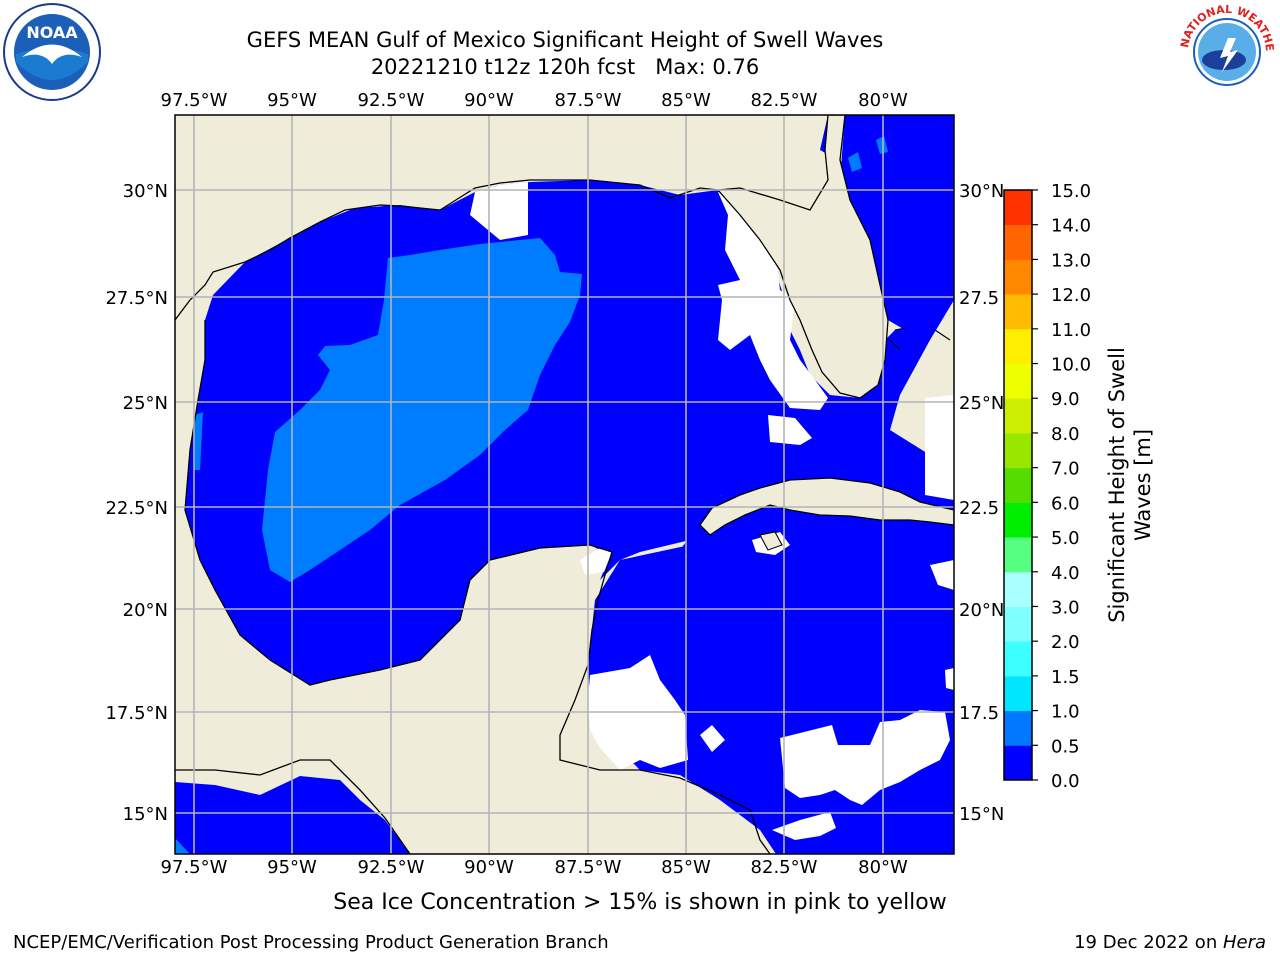 The height and width of the screenshot is (960, 1280). I want to click on lat-label-left: 20°N, so click(145, 610).